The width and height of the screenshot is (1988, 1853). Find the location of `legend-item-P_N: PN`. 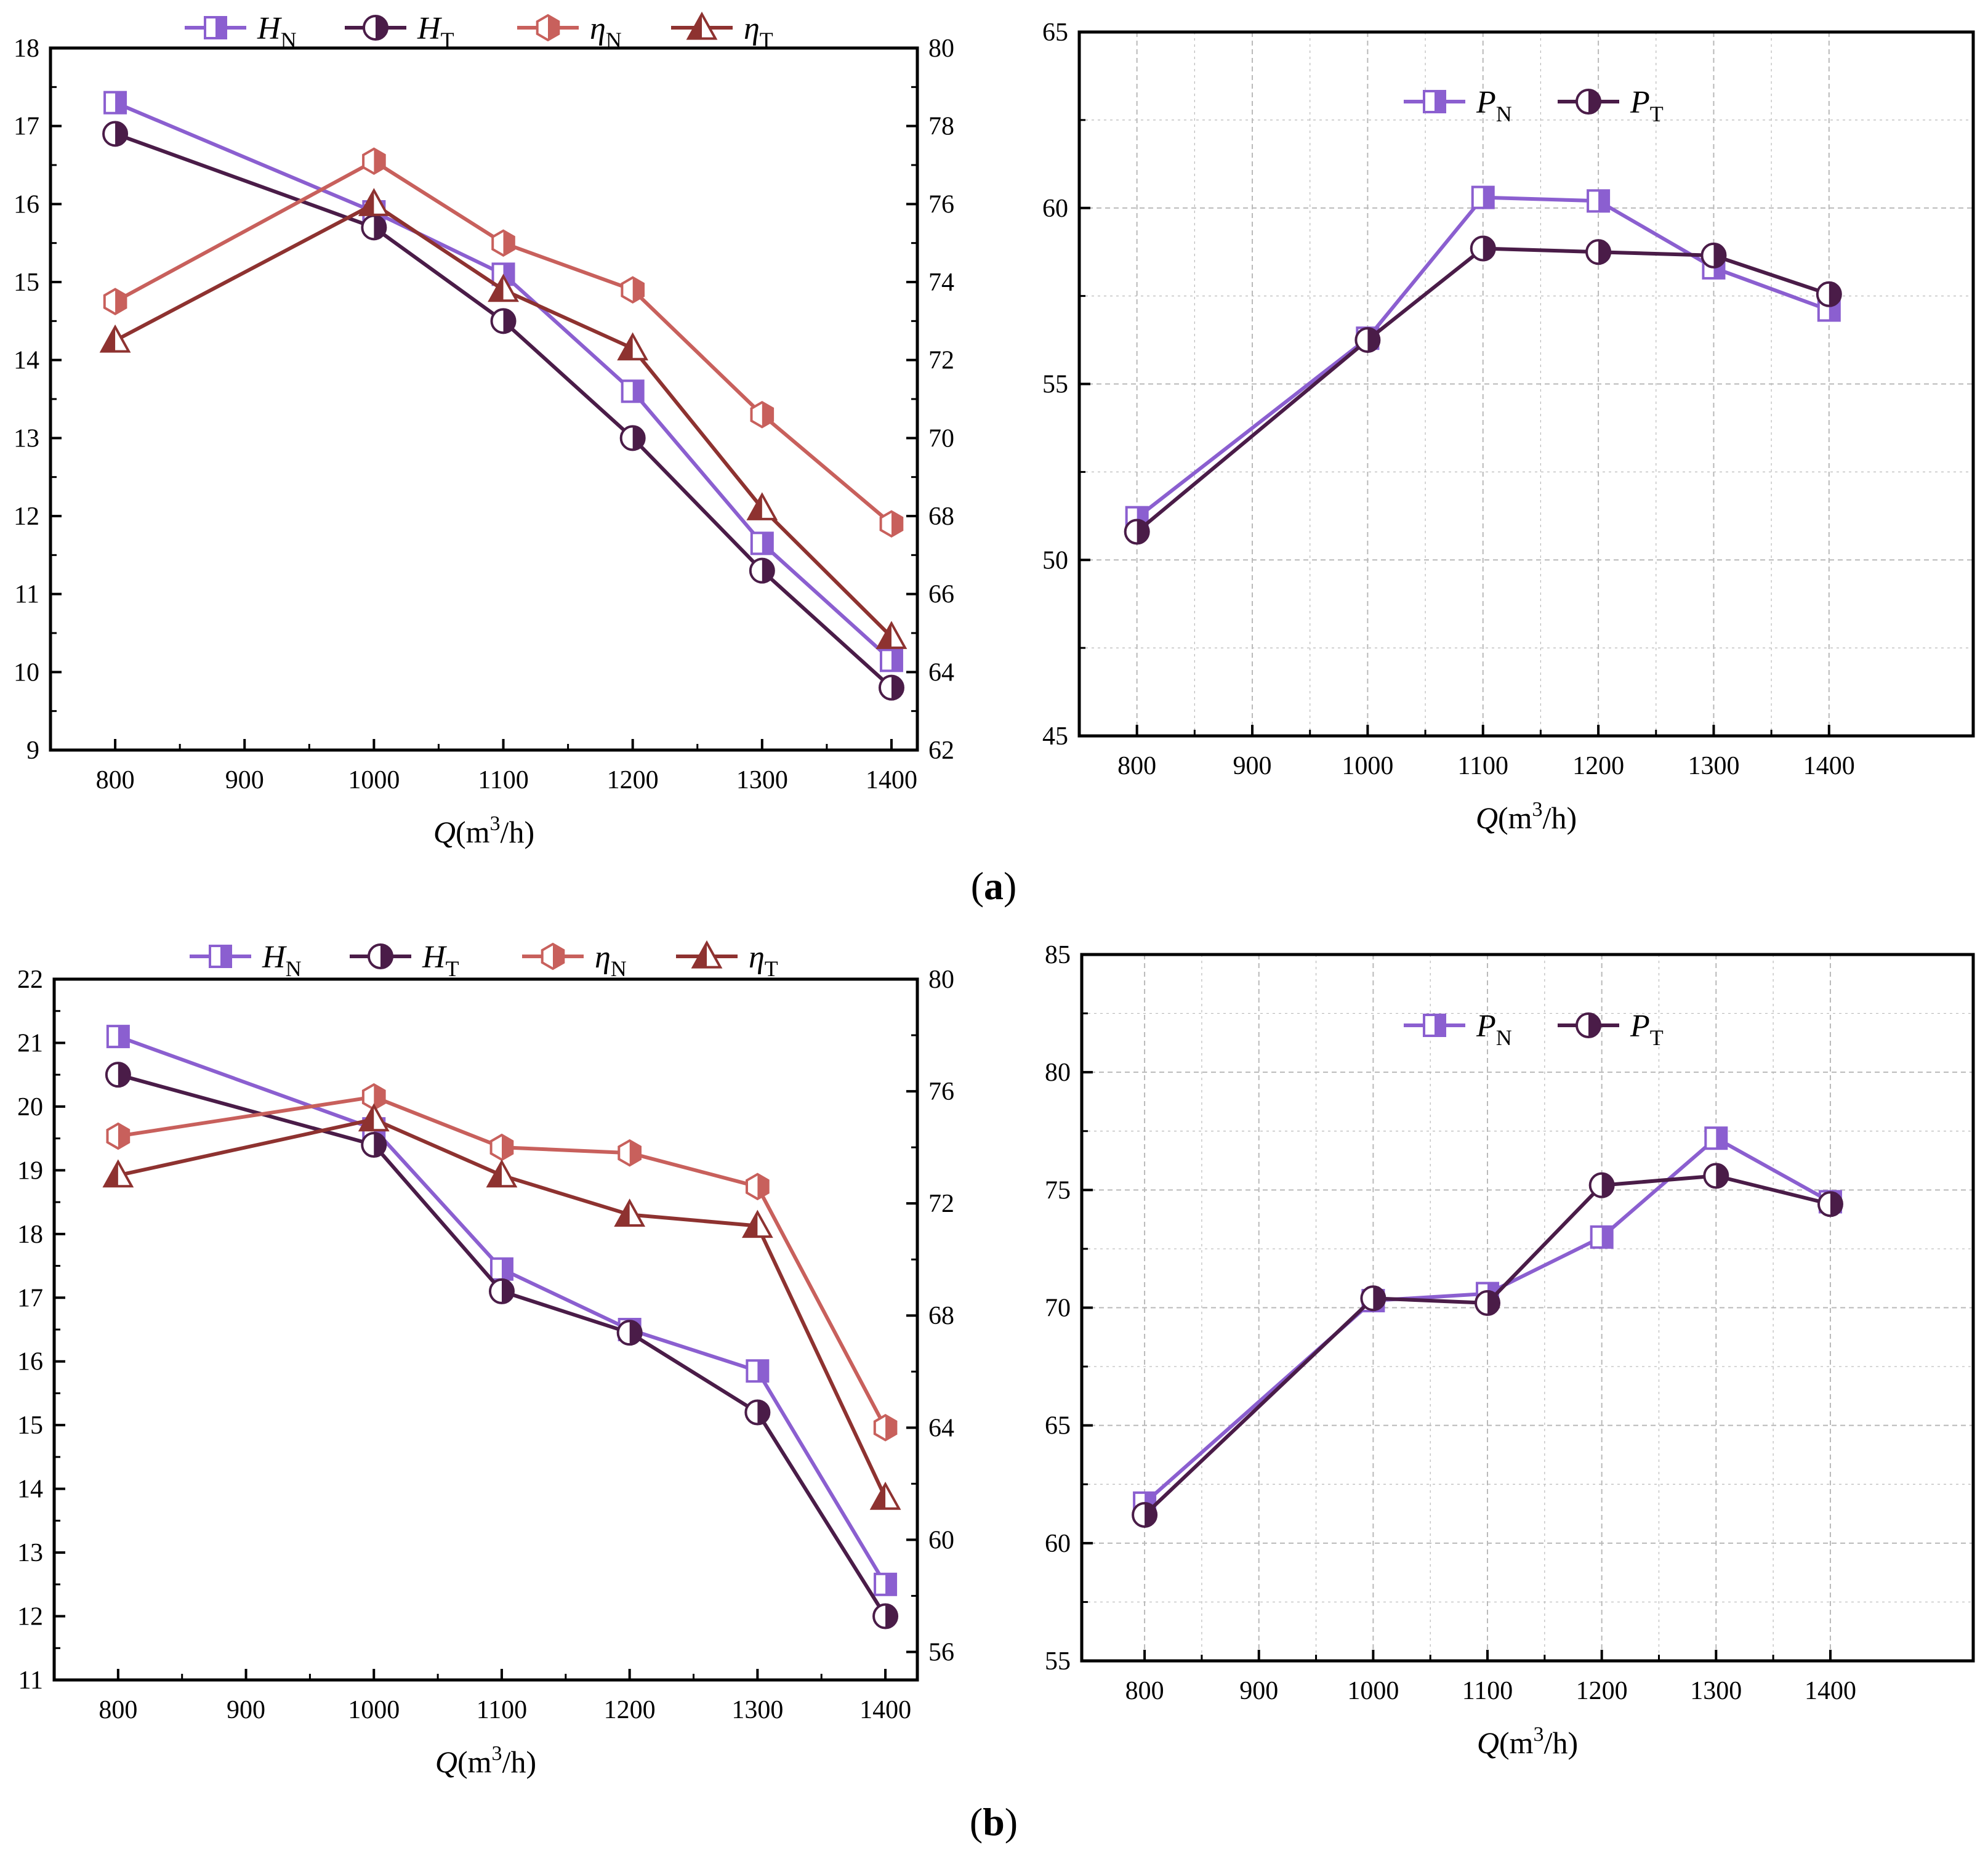

legend-item-P_N: PN is located at coordinates (1458, 1029).